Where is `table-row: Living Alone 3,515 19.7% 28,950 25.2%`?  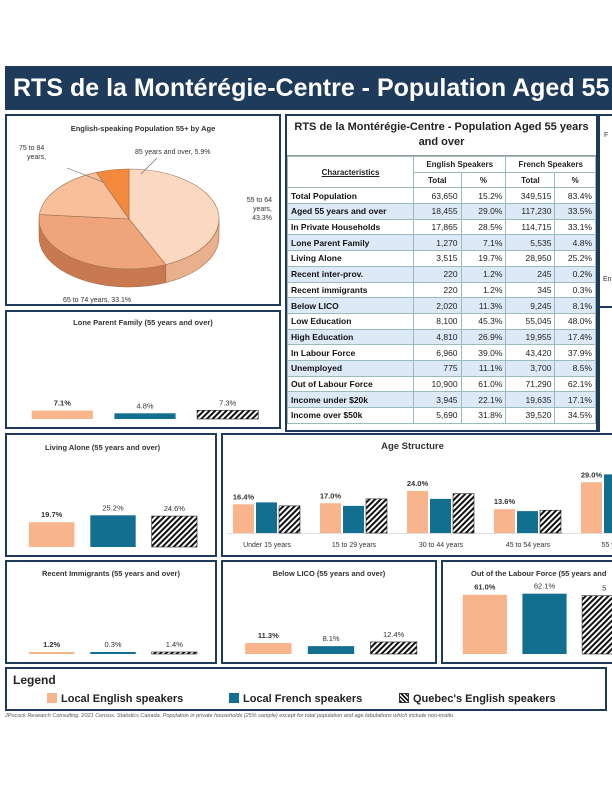 table-row: Living Alone 3,515 19.7% 28,950 25.2% is located at coordinates (441, 258).